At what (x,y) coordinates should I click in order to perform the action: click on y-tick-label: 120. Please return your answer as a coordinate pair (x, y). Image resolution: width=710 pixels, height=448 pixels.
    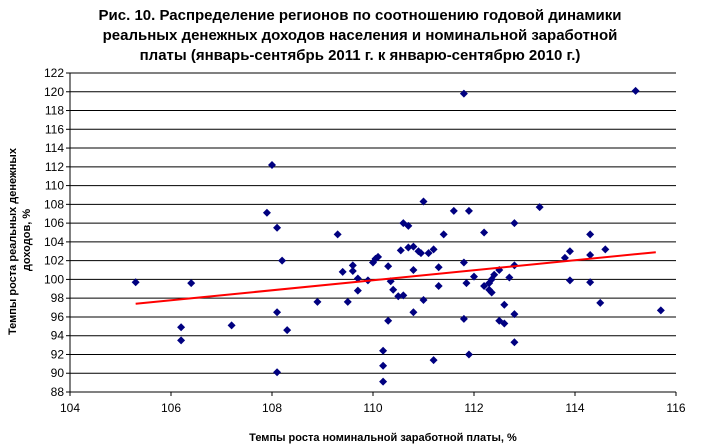
    Looking at the image, I should click on (54, 92).